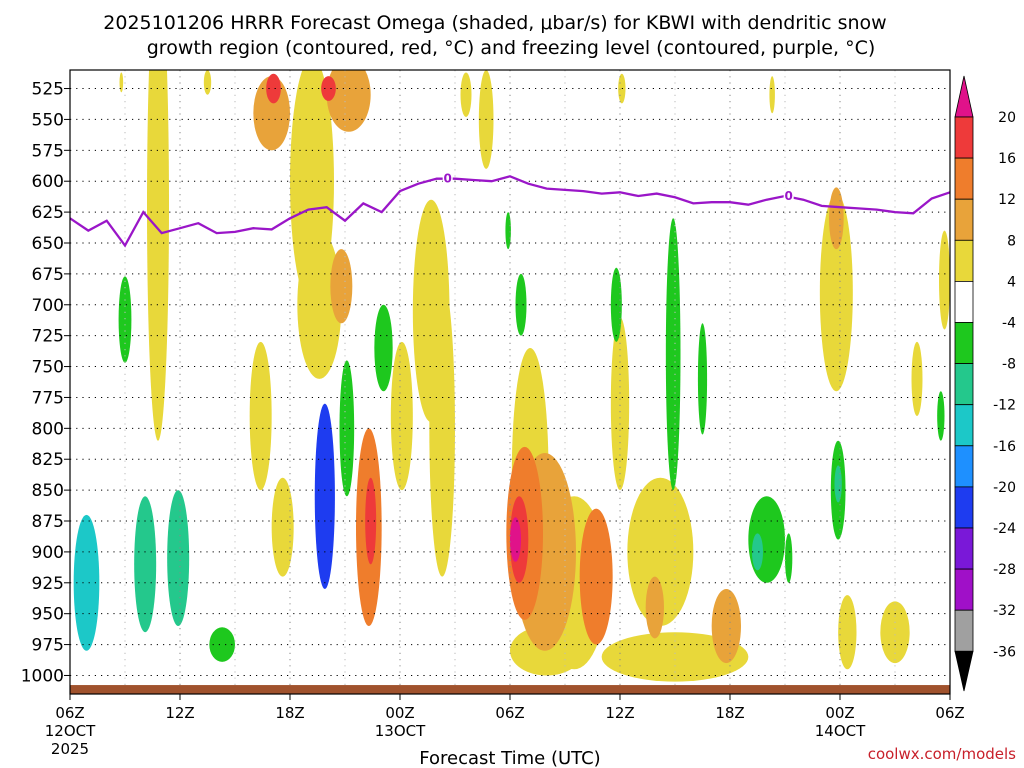 The width and height of the screenshot is (1024, 768). I want to click on colorbar-label-8: -16, so click(1004, 447).